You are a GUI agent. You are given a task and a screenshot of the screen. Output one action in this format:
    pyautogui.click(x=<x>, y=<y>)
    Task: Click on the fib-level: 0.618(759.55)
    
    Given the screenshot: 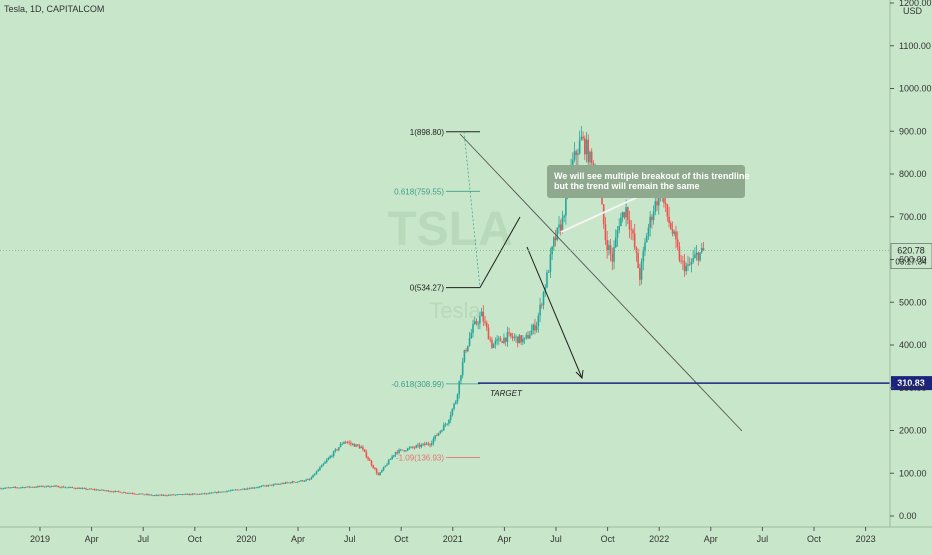 What is the action you would take?
    pyautogui.click(x=437, y=191)
    